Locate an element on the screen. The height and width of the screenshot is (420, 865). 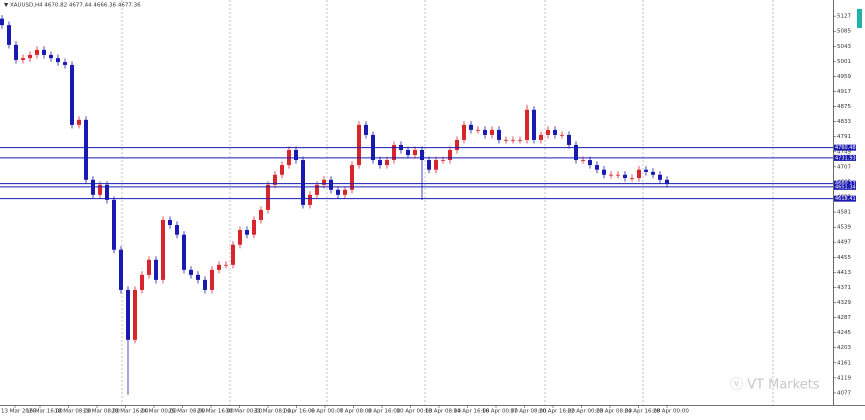
y-tick-label: 4287 is located at coordinates (844, 318).